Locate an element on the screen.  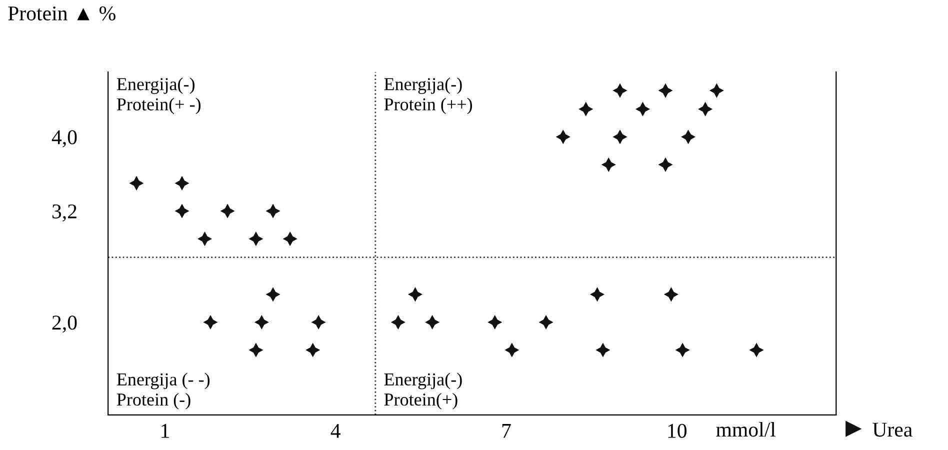
y-tick-label: 3,2 is located at coordinates (64, 213).